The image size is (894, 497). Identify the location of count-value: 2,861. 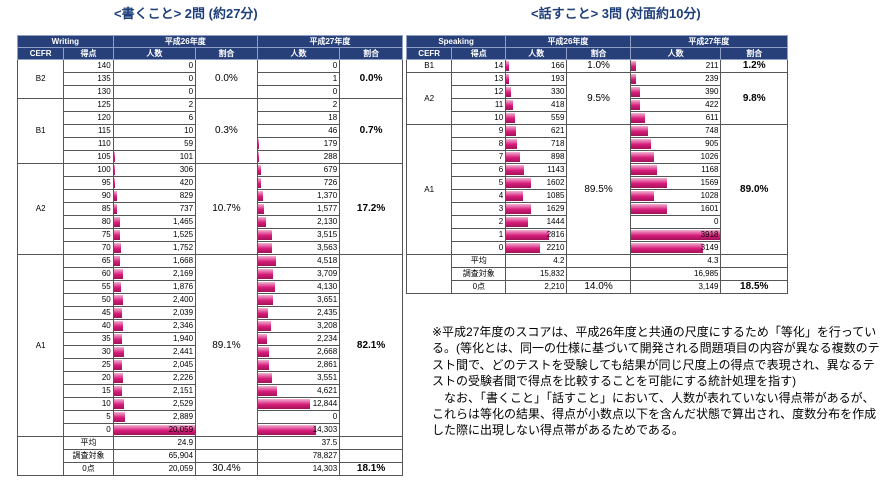
(327, 364).